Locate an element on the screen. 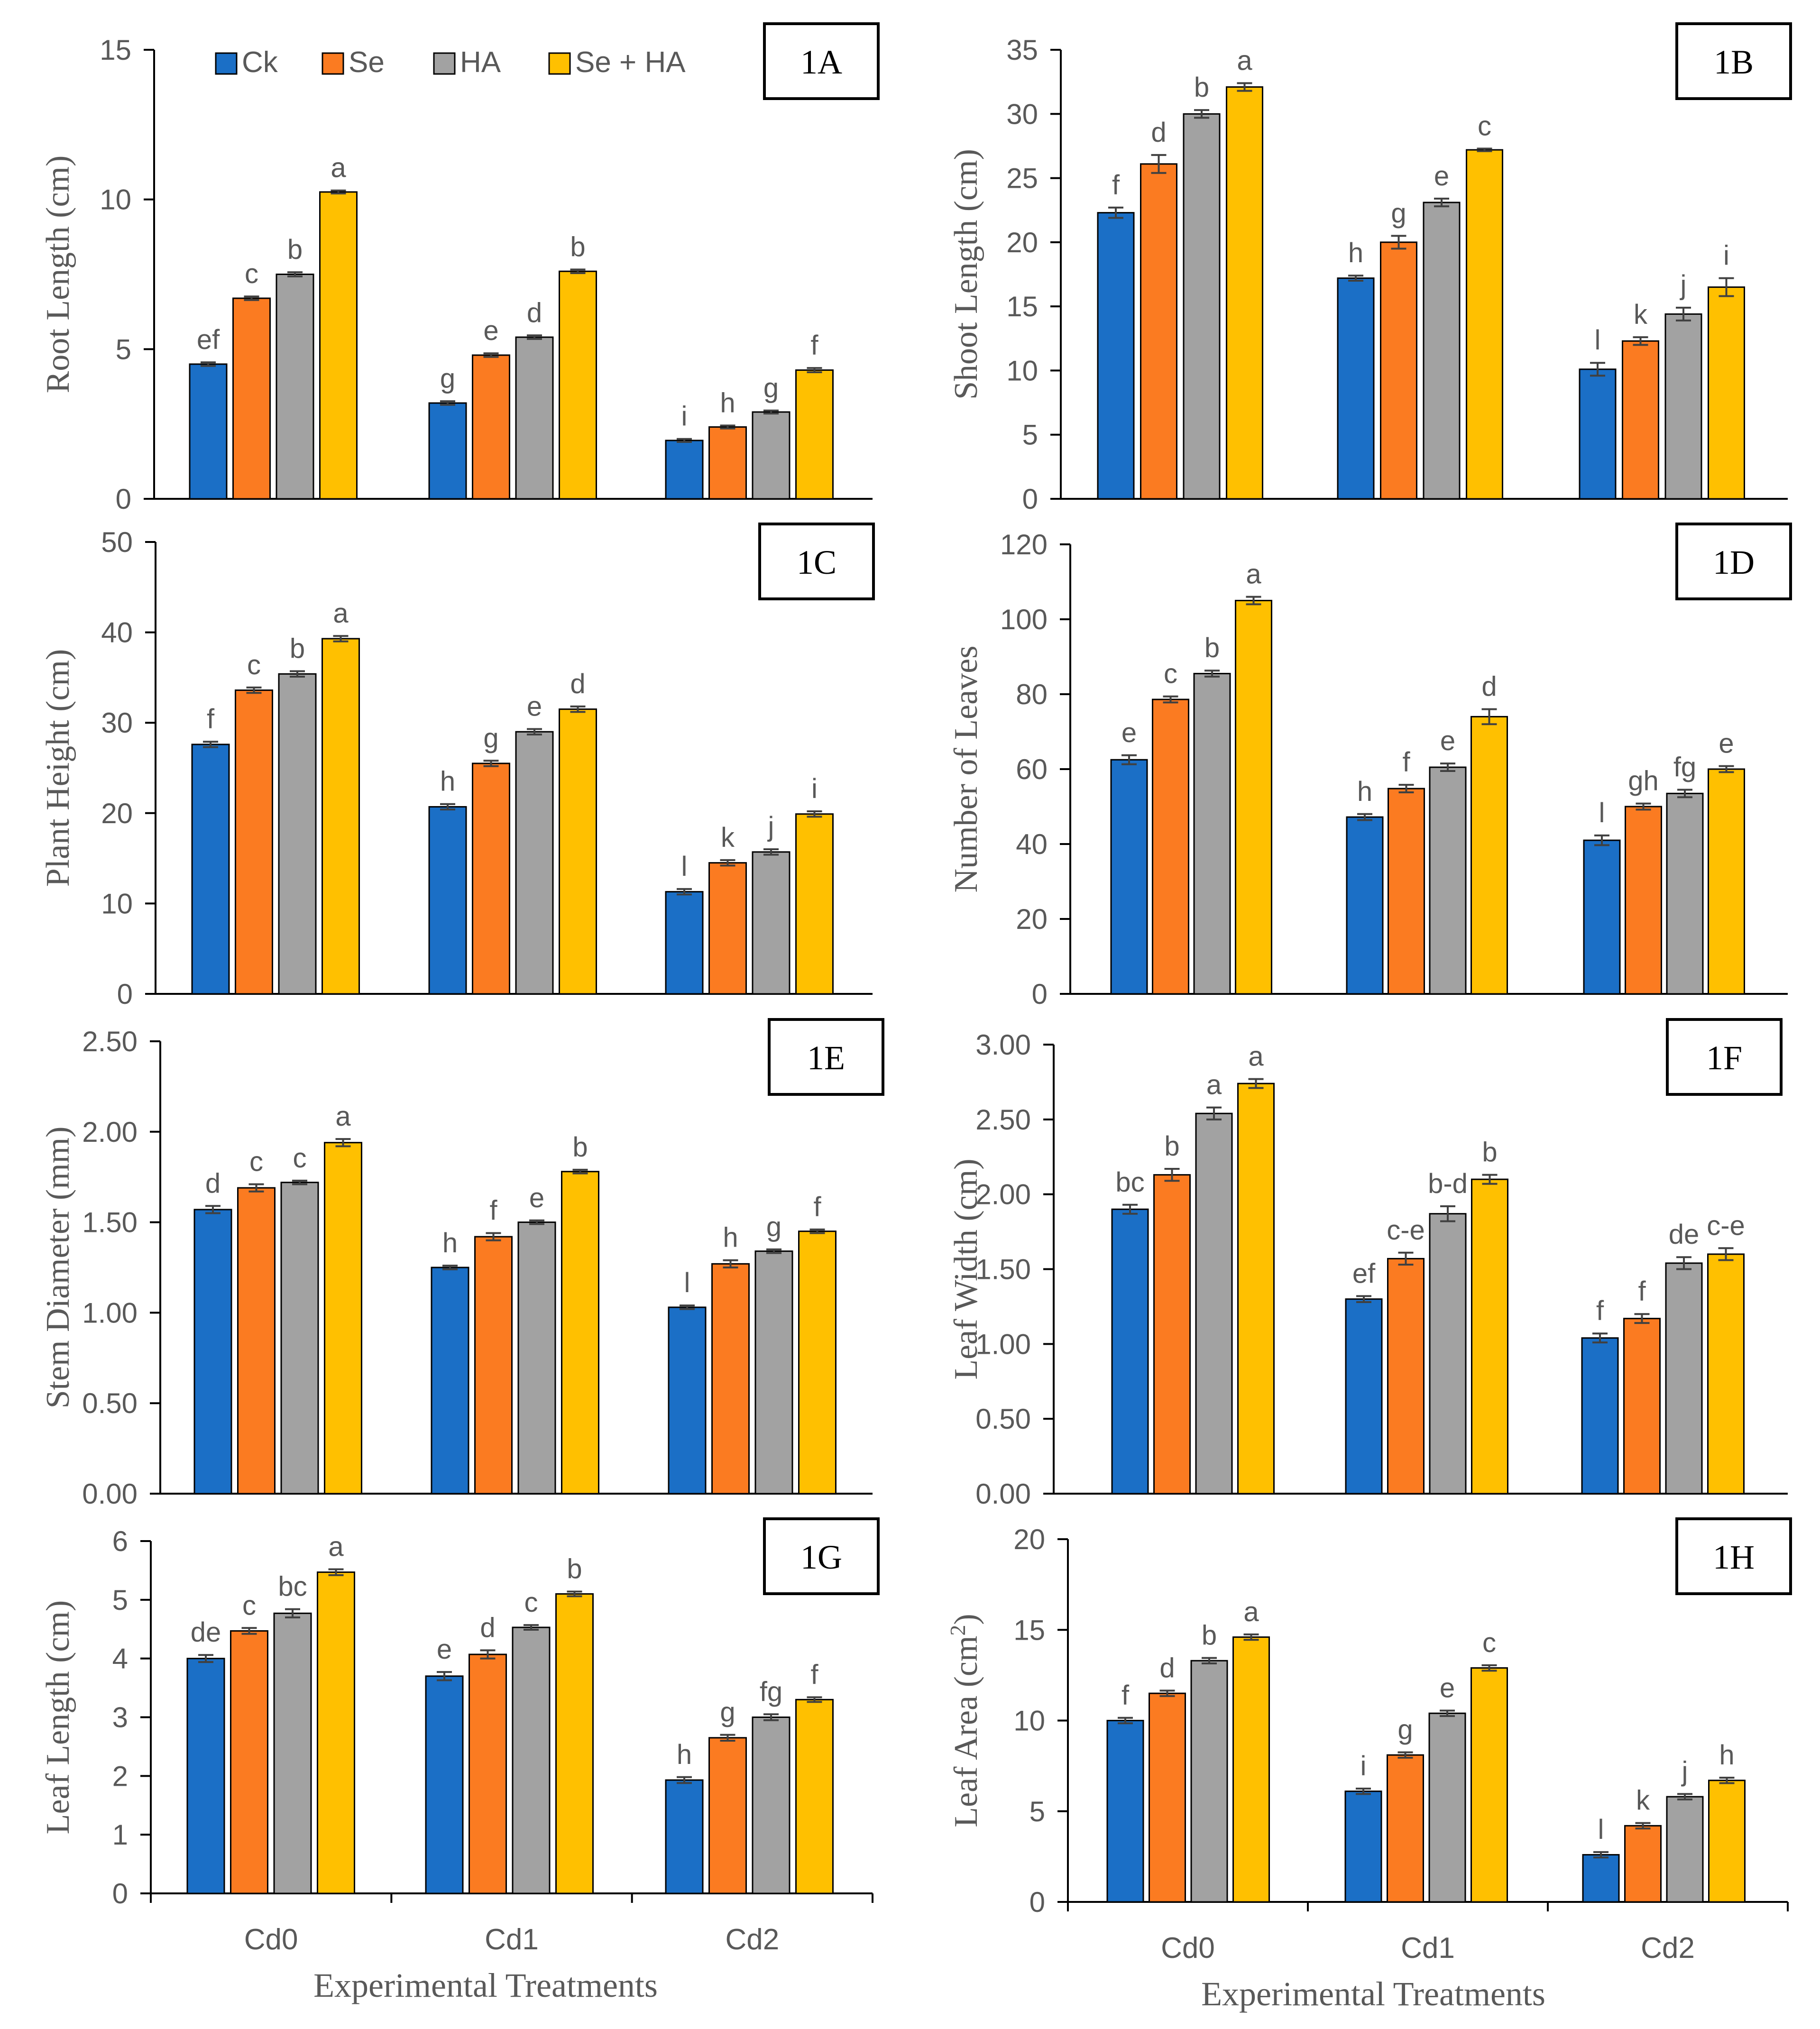  y-tick-label: 0.00 is located at coordinates (1003, 1494).